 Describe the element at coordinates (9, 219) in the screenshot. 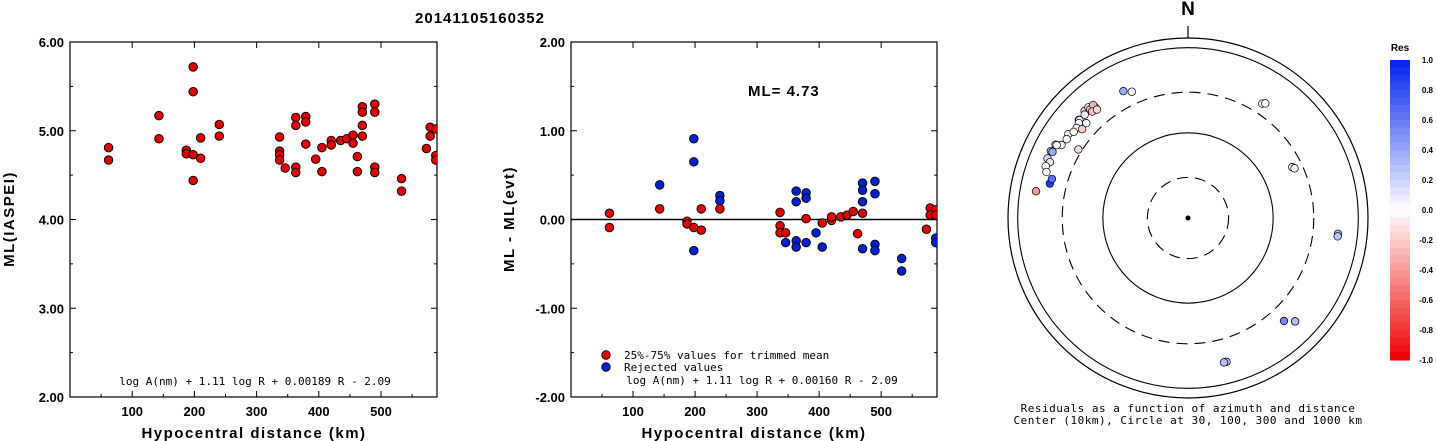

I see `y-axis-label: ML(IASPEI)` at that location.